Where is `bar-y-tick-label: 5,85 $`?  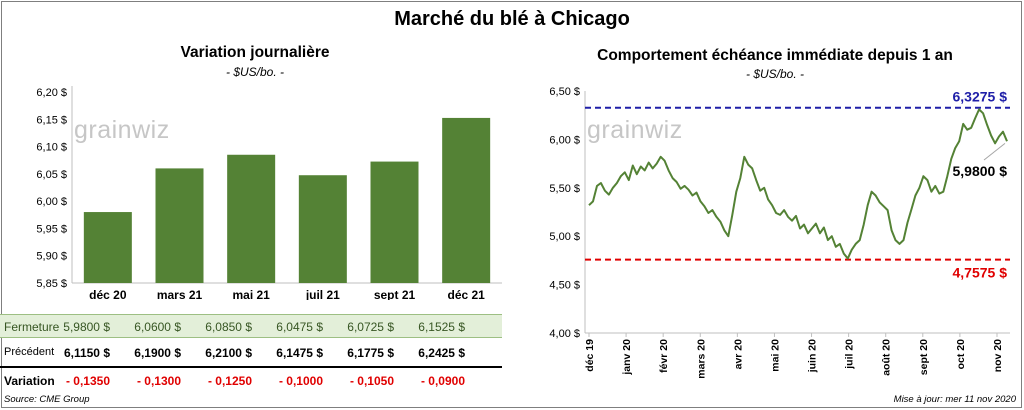 bar-y-tick-label: 5,85 $ is located at coordinates (51, 284).